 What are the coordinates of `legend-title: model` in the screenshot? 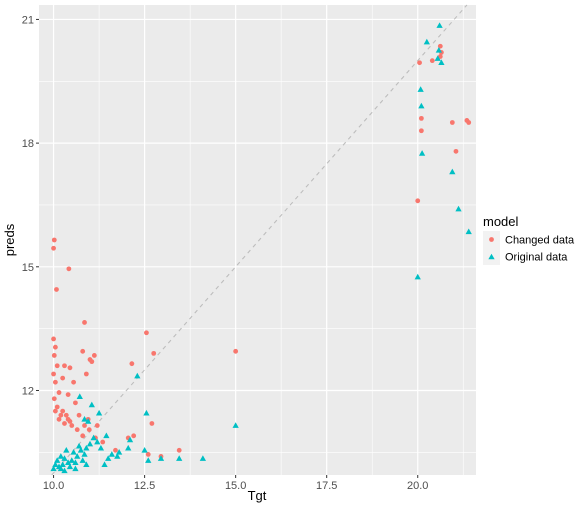 It's located at (501, 221).